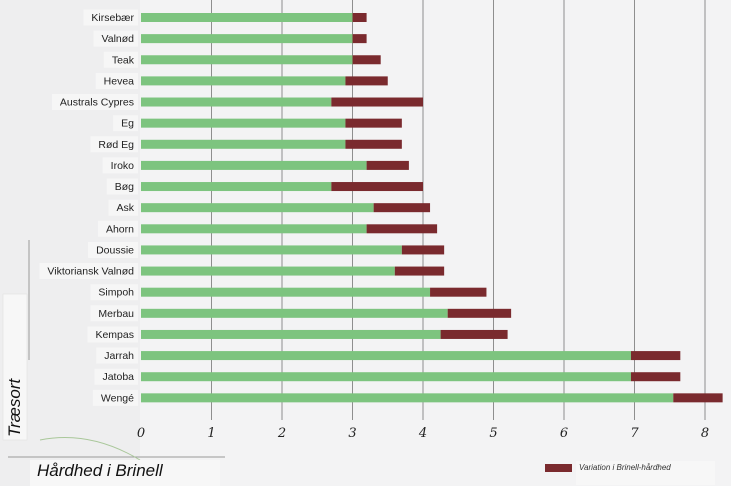  I want to click on y-axis-title: Træsort, so click(14, 407).